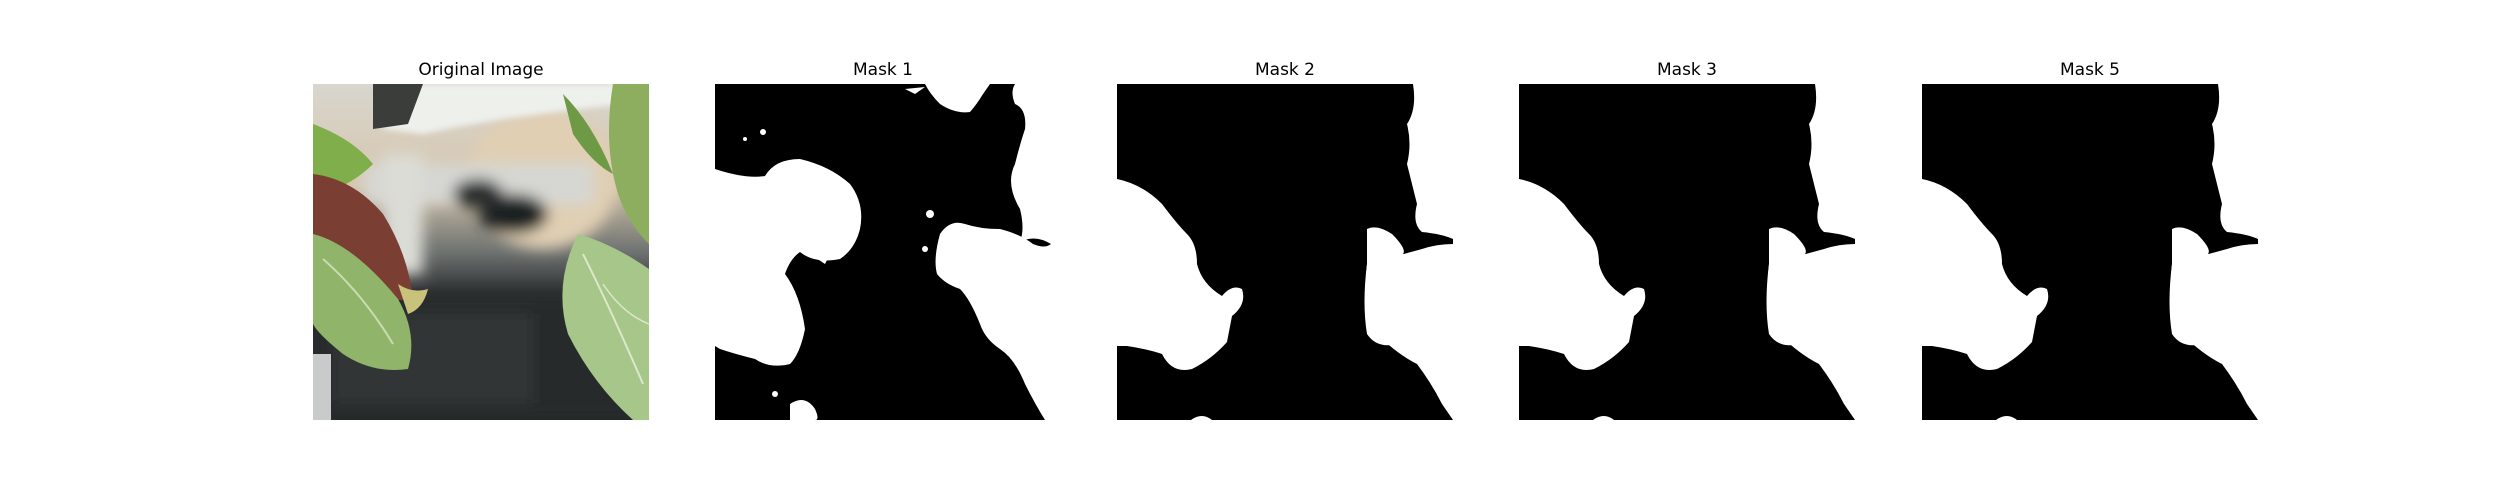  What do you see at coordinates (883, 70) in the screenshot?
I see `panel-title: Mask 1` at bounding box center [883, 70].